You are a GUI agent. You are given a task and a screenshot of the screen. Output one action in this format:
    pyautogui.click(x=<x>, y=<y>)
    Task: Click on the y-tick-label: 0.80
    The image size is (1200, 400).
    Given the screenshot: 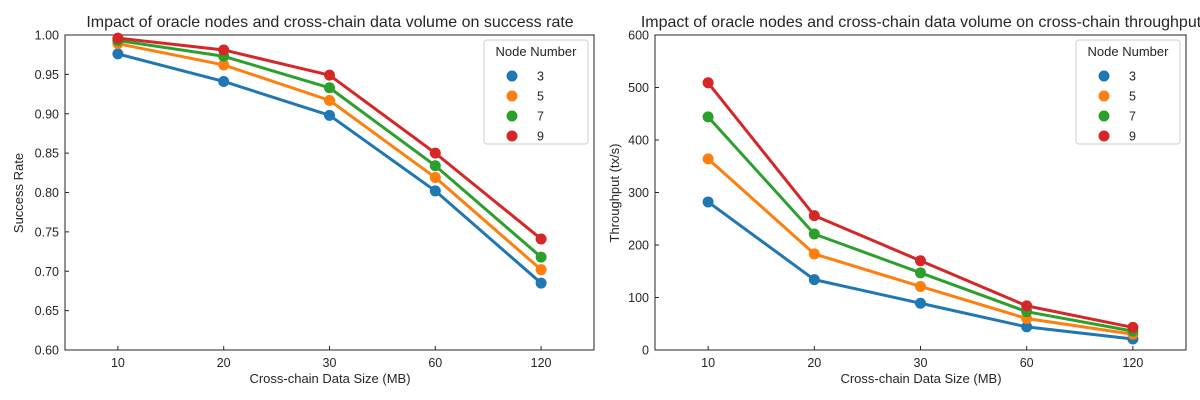 What is the action you would take?
    pyautogui.click(x=47, y=193)
    